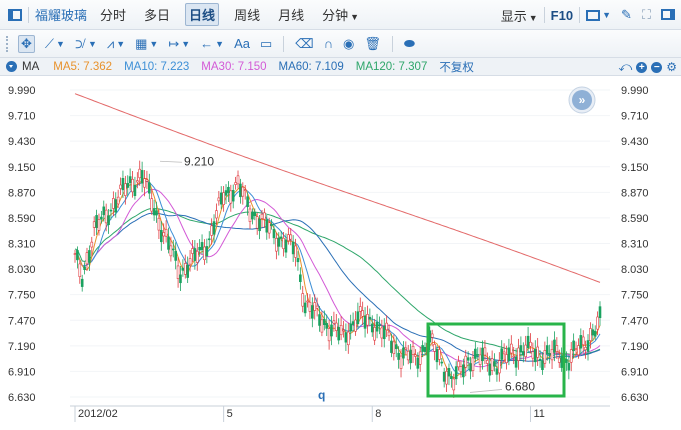 The image size is (681, 430). What do you see at coordinates (55, 44) in the screenshot?
I see `trend-line-tool: ⟋ ▼` at bounding box center [55, 44].